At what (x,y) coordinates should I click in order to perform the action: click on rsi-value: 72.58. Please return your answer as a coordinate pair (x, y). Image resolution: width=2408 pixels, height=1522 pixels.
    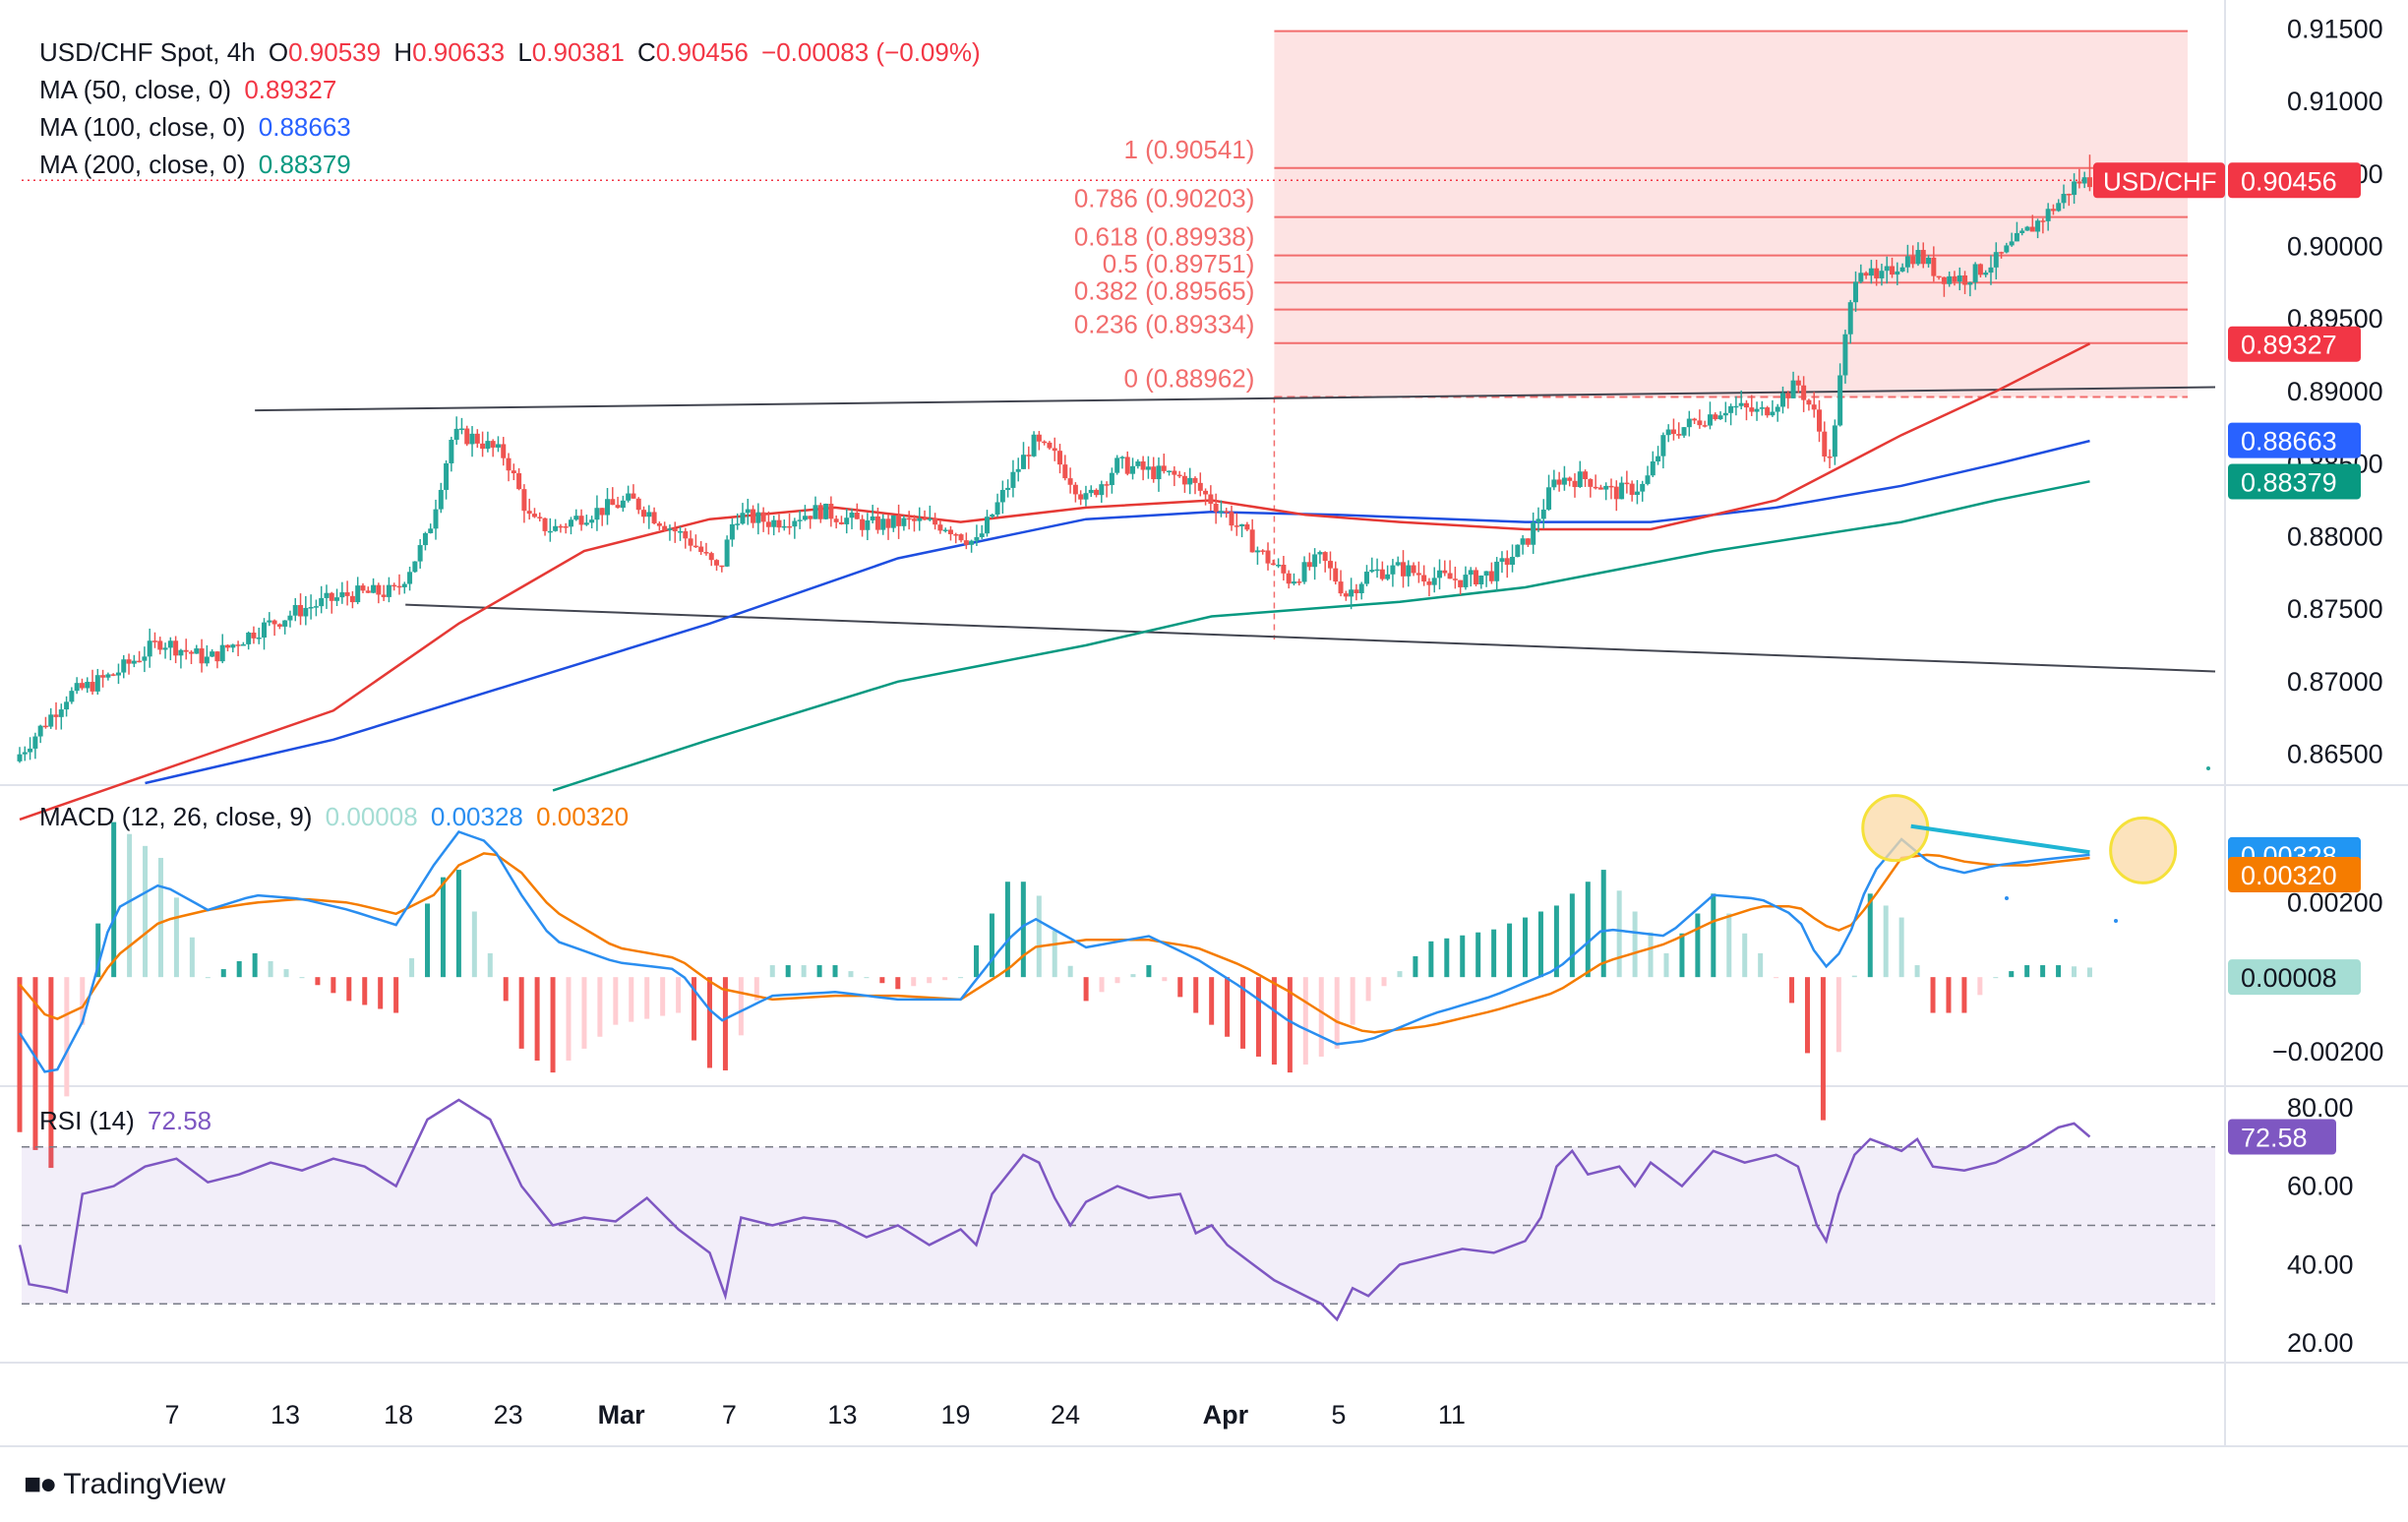
    Looking at the image, I should click on (180, 1120).